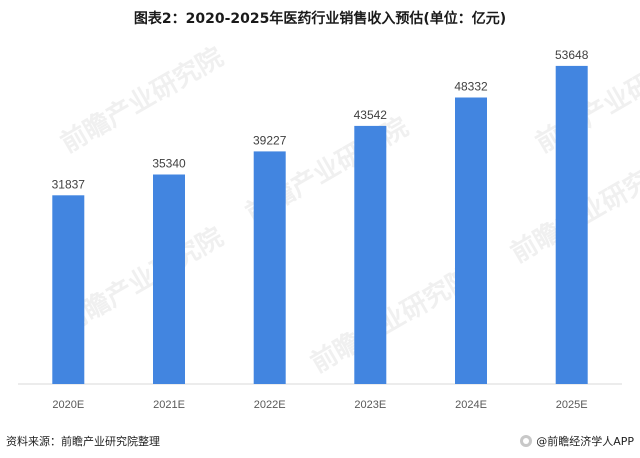 This screenshot has height=458, width=640. I want to click on x-tick-label-2021E: 2021E, so click(169, 405).